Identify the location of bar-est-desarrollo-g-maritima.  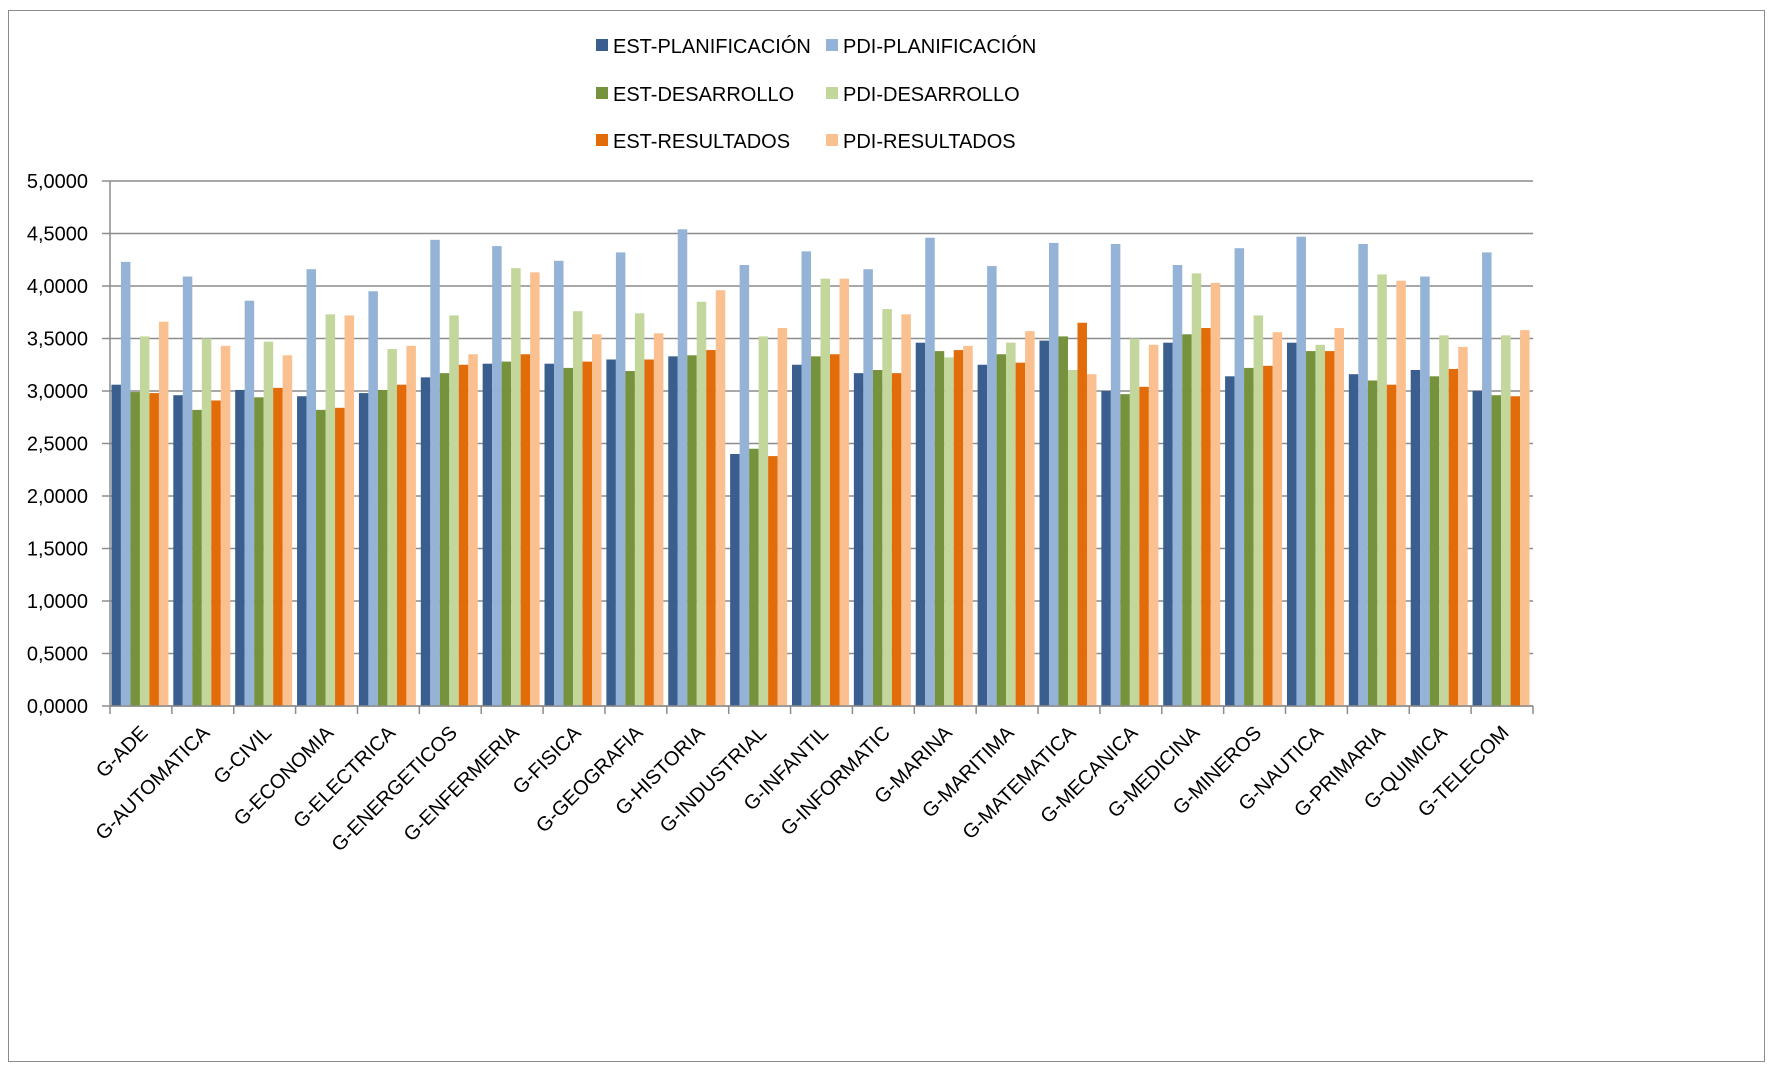
(1001, 530).